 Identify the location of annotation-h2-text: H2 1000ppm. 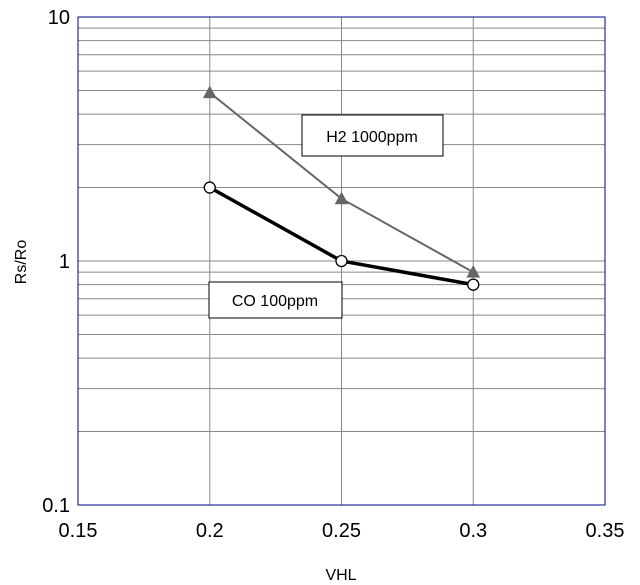
(372, 137).